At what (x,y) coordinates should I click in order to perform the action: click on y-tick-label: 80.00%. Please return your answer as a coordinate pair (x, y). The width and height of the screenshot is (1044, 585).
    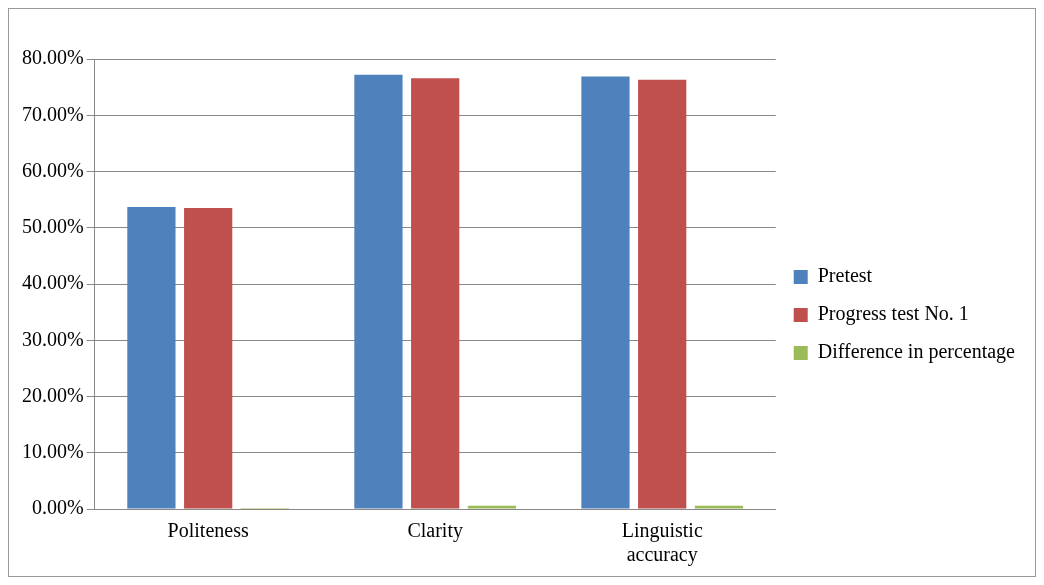
    Looking at the image, I should click on (52, 57).